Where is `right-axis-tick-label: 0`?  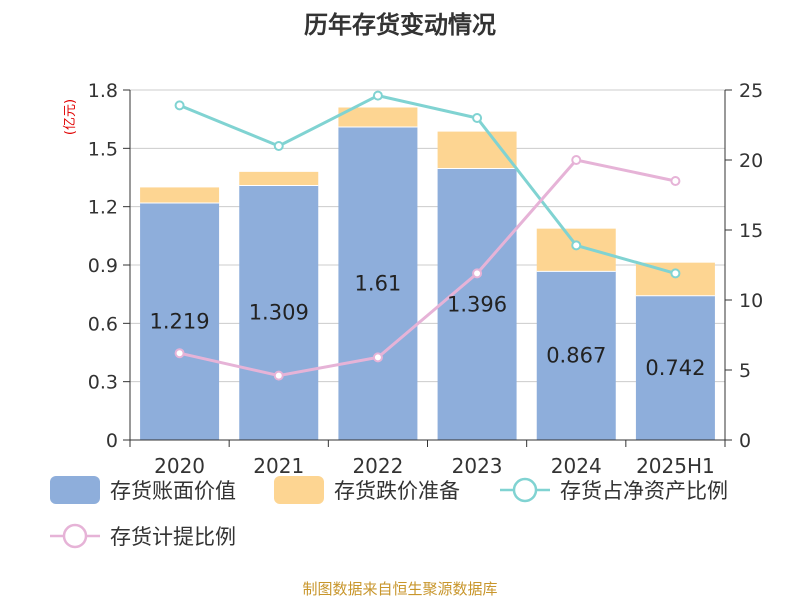
right-axis-tick-label: 0 is located at coordinates (745, 441).